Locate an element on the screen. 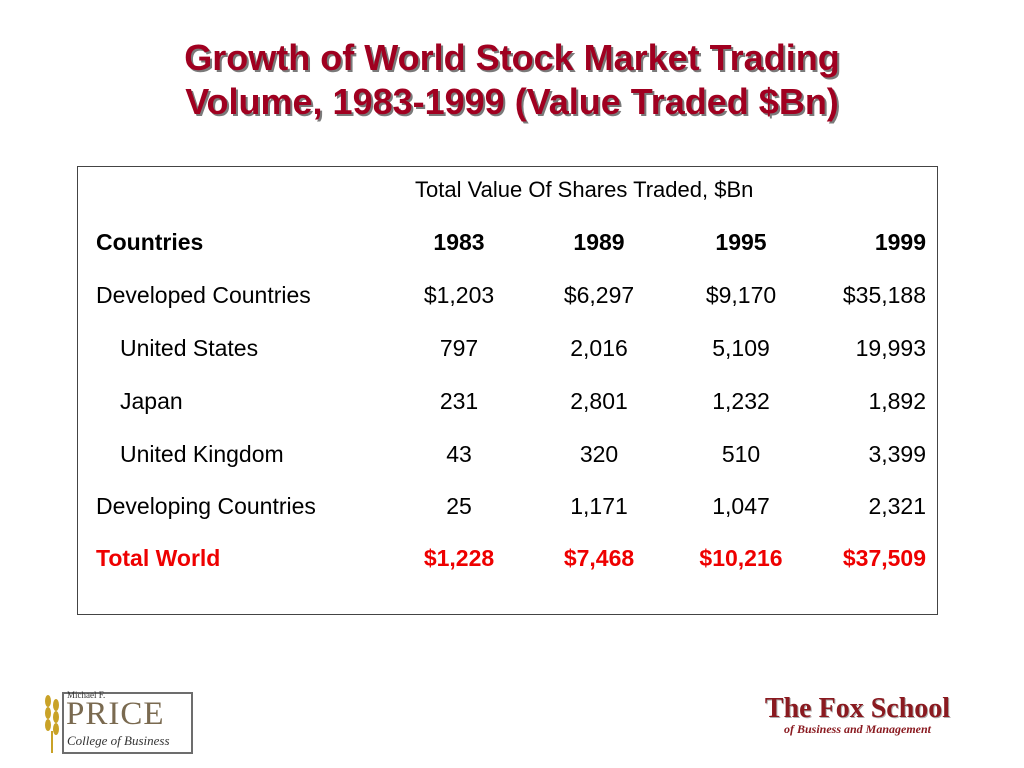 This screenshot has width=1024, height=768. wheat-icon is located at coordinates (52, 724).